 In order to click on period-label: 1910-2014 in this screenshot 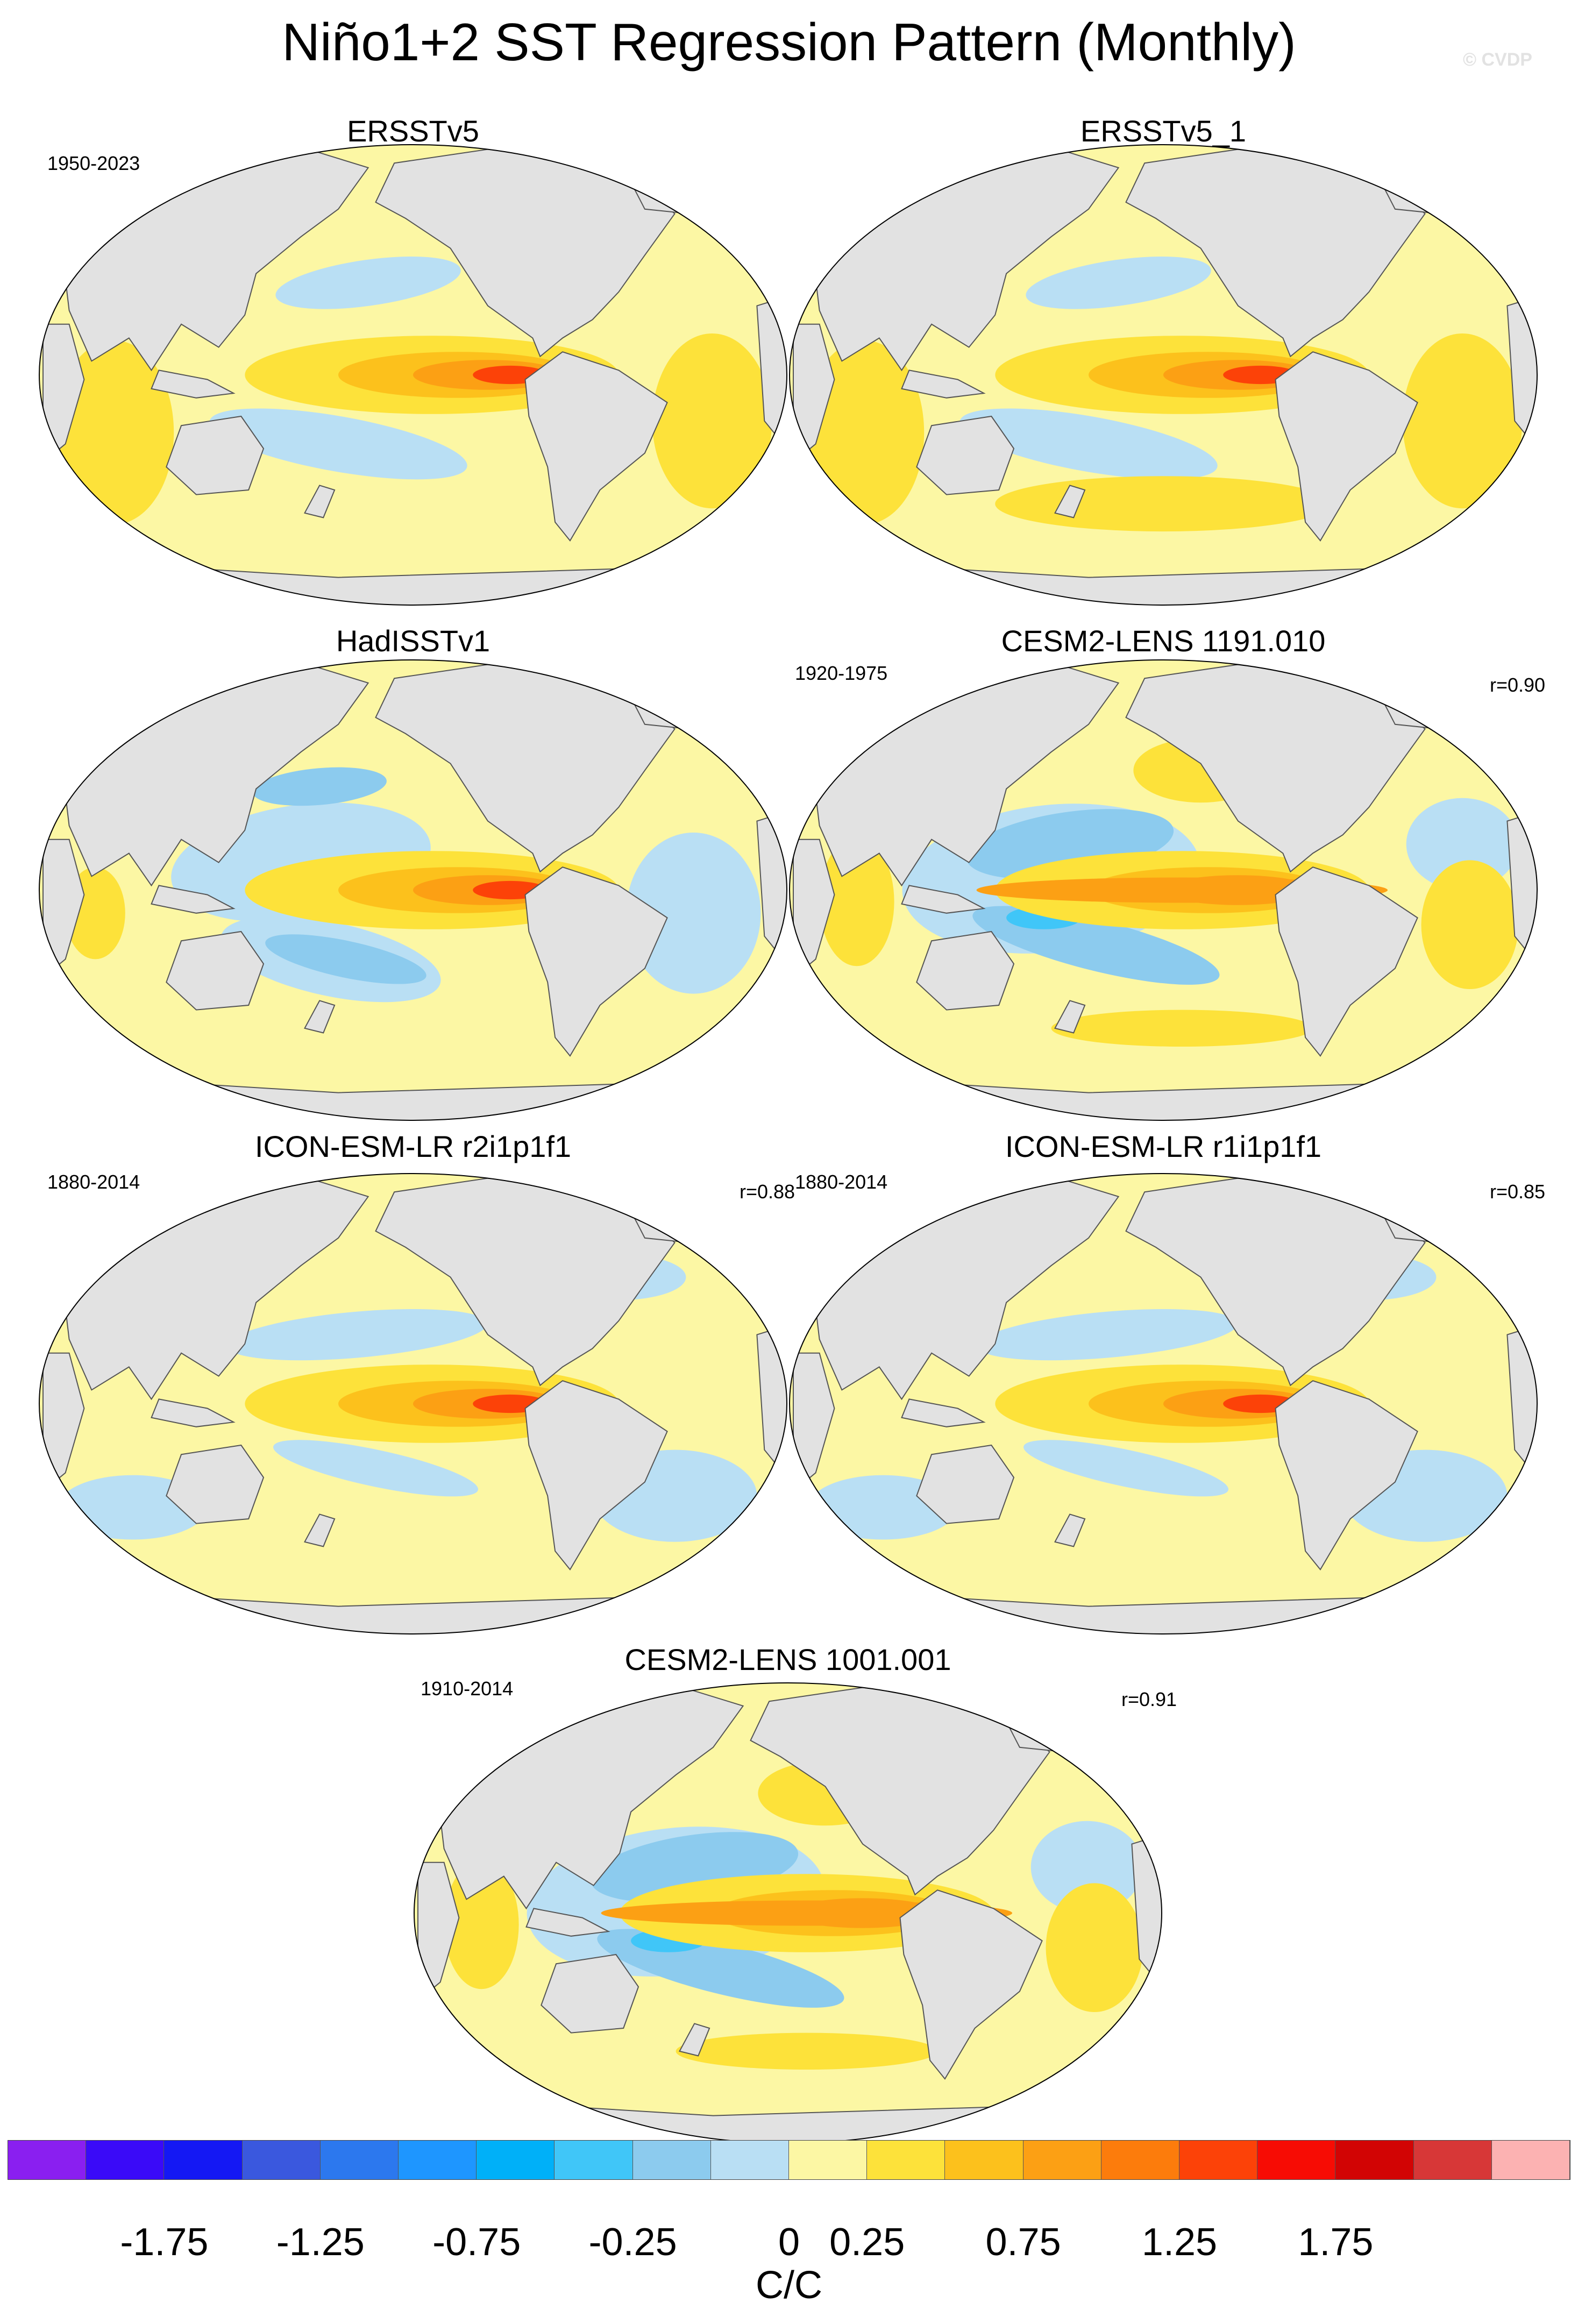, I will do `click(468, 1689)`.